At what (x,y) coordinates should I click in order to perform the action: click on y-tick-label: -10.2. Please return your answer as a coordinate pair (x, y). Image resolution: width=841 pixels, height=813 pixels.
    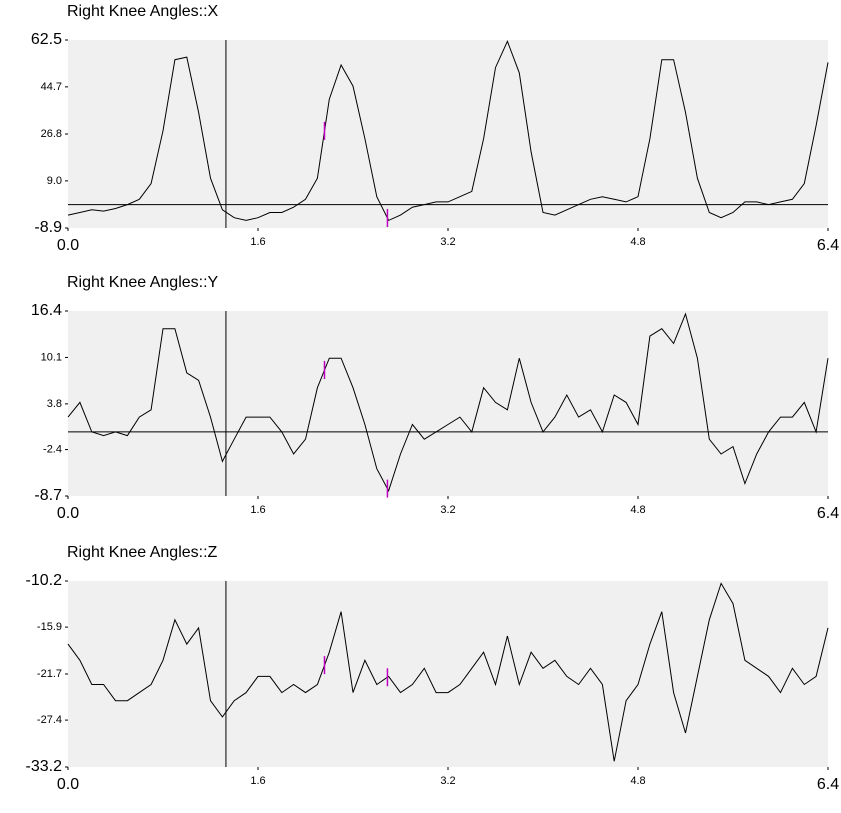
    Looking at the image, I should click on (44, 580).